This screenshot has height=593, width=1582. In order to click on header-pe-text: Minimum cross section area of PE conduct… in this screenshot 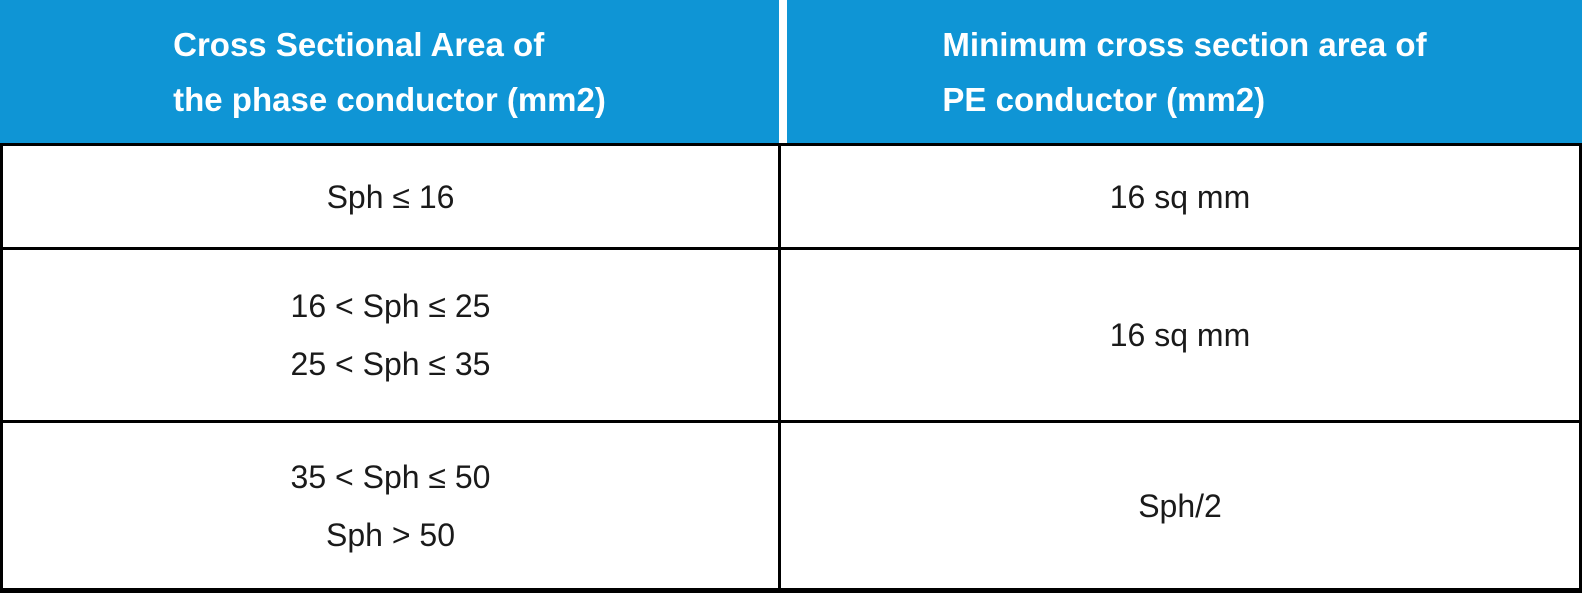, I will do `click(1184, 72)`.